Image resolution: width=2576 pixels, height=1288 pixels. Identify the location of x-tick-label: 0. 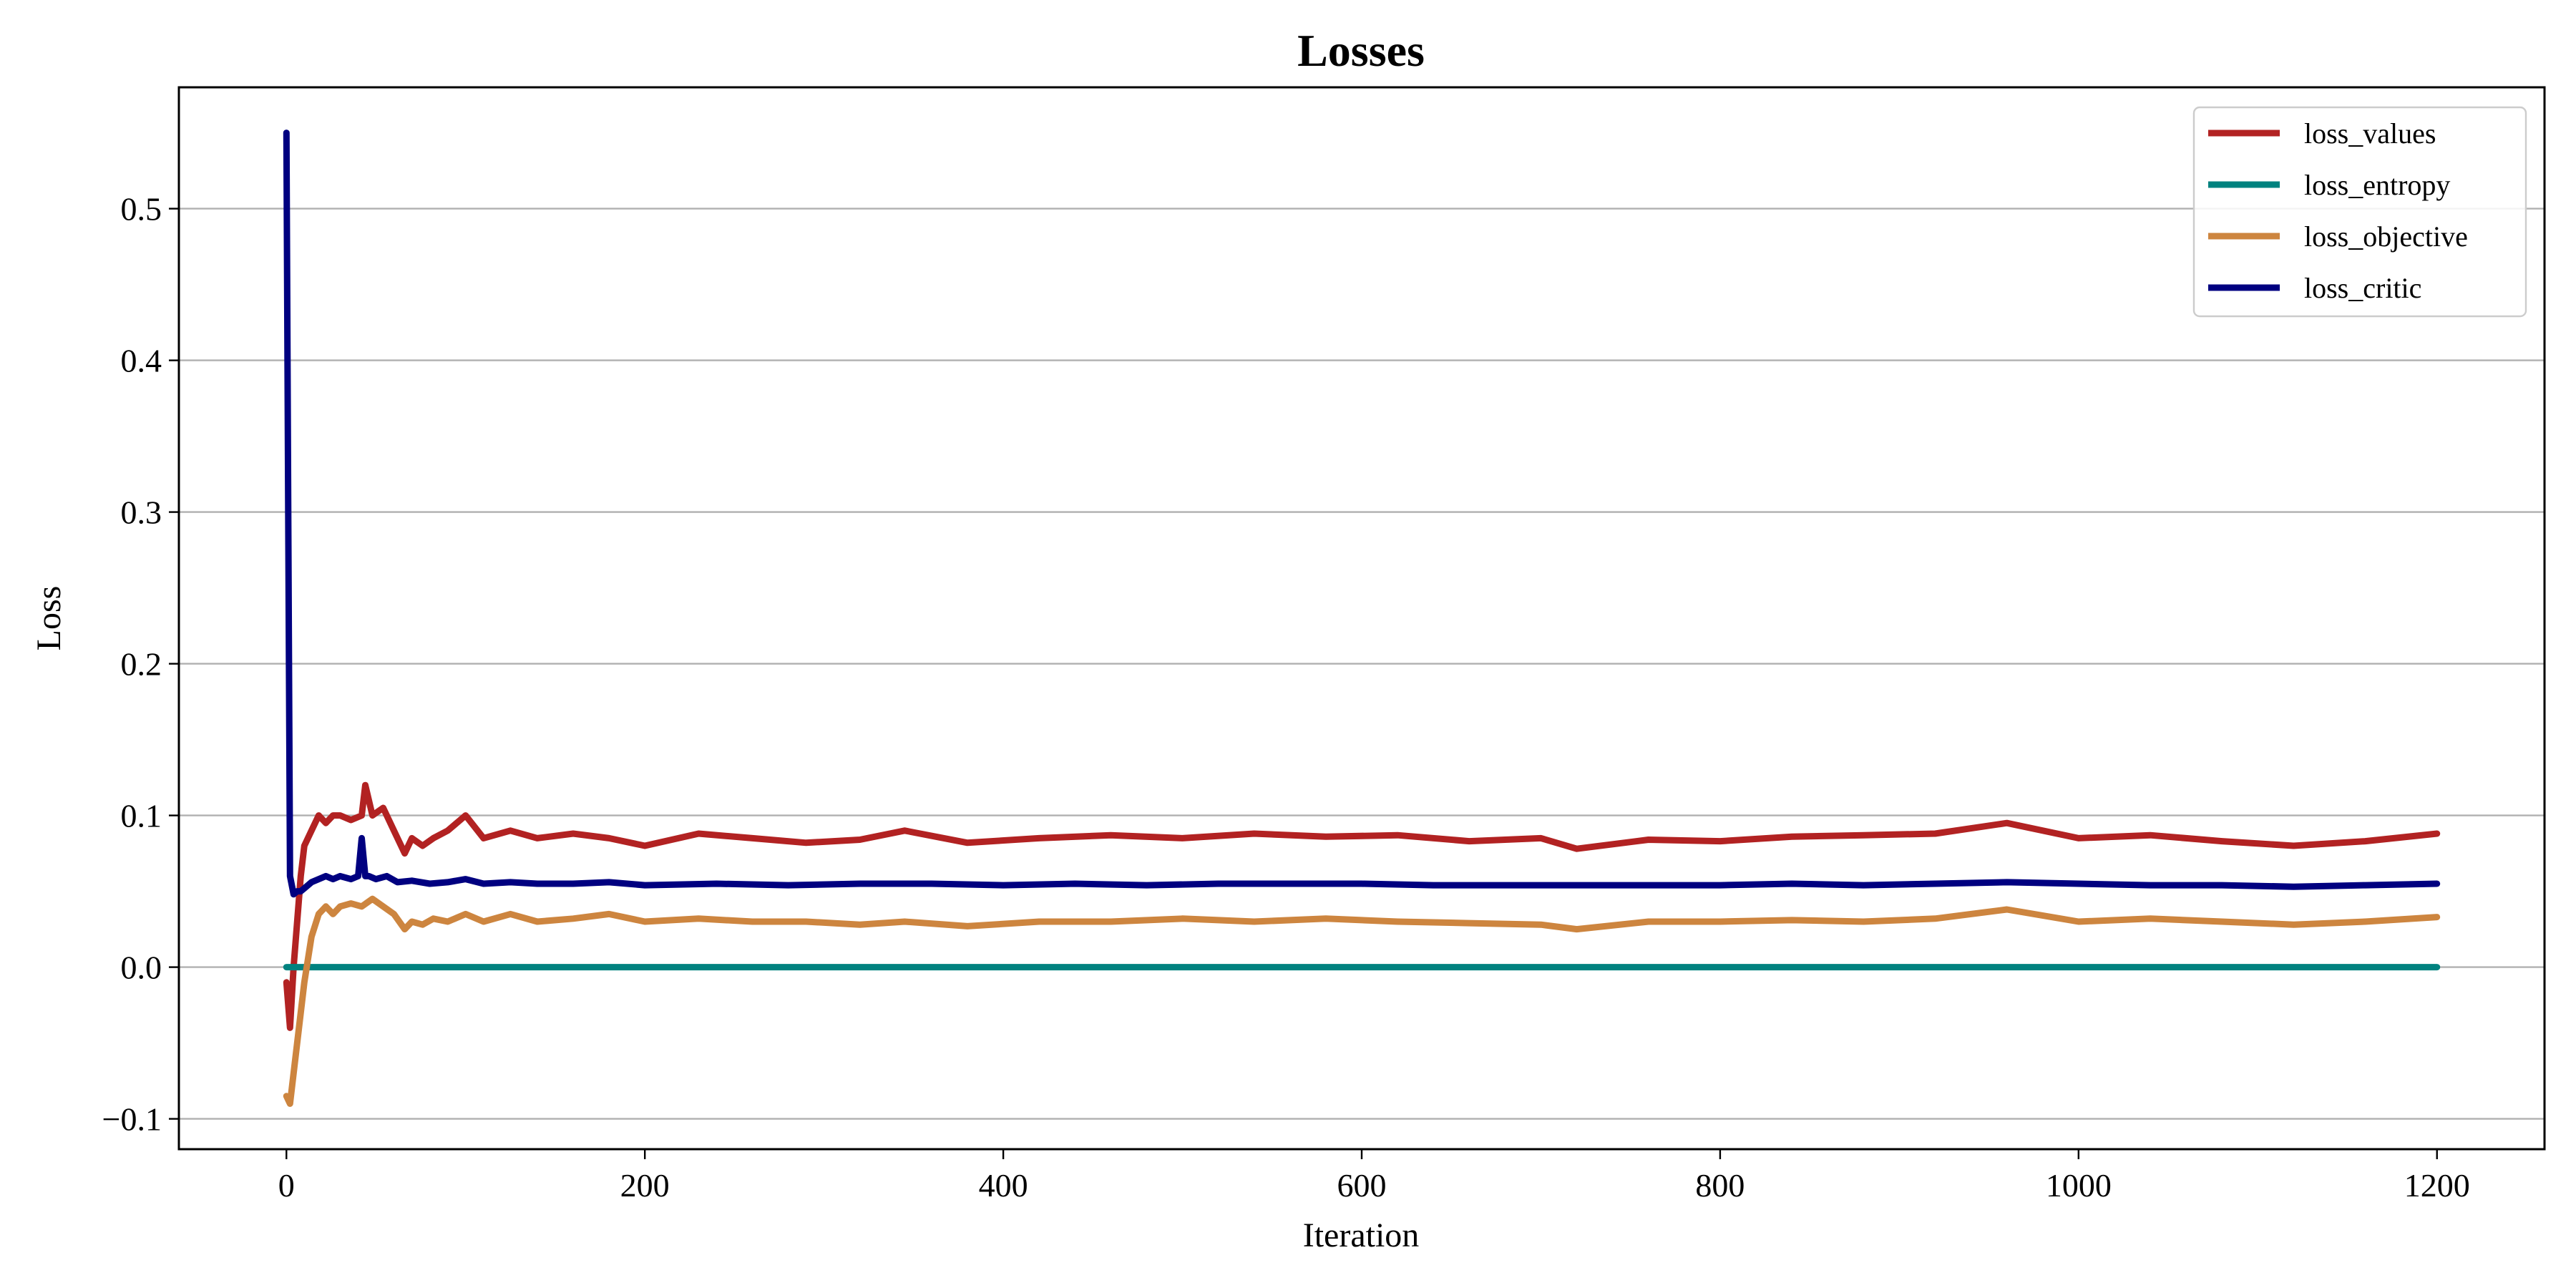
(286, 1185).